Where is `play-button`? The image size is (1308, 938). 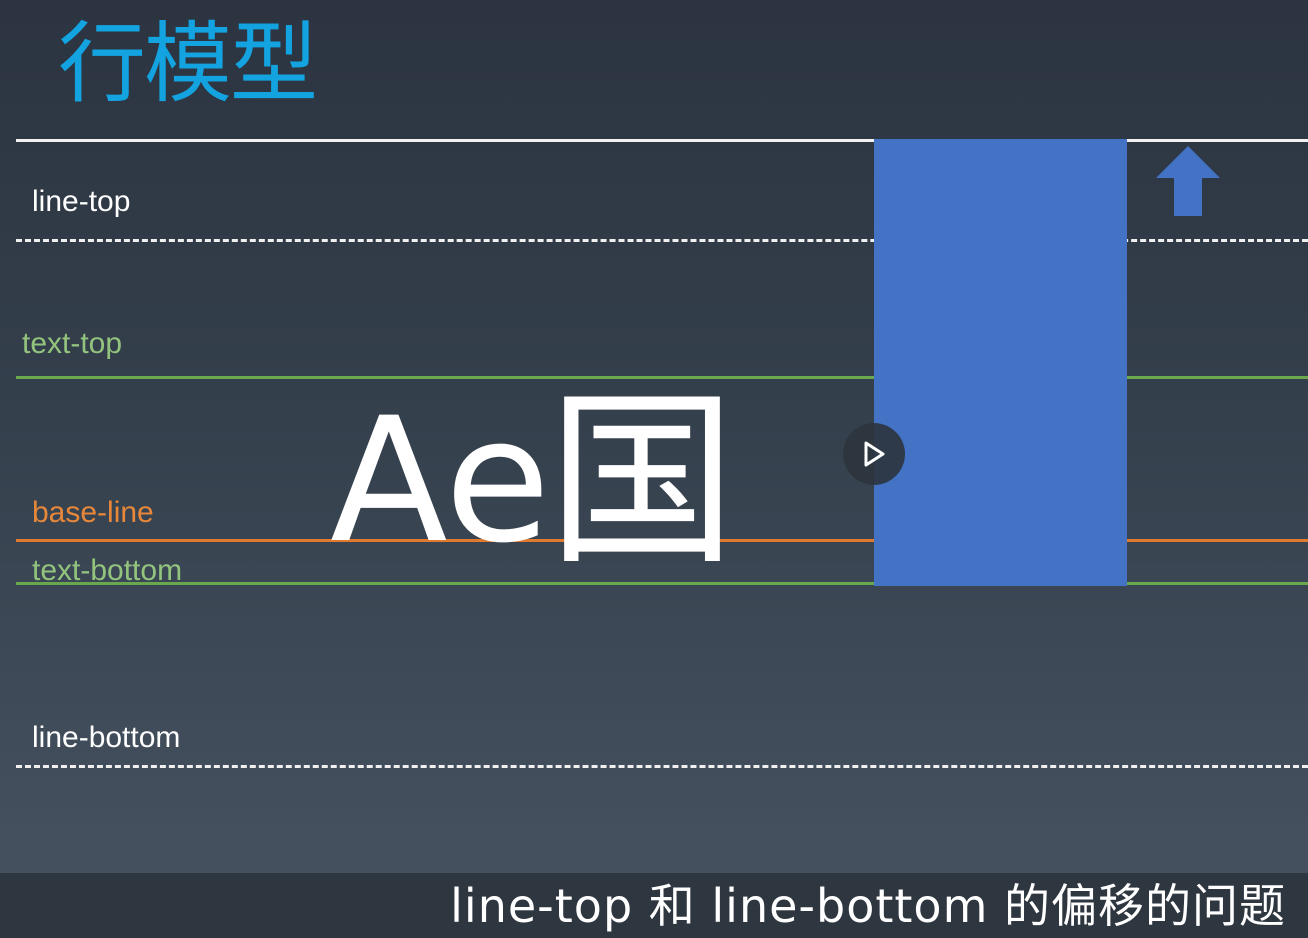 play-button is located at coordinates (874, 454).